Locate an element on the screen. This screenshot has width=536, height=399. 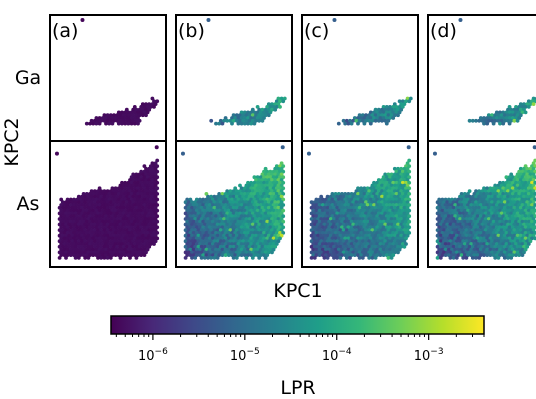
outlier-point is located at coordinates (208, 20).